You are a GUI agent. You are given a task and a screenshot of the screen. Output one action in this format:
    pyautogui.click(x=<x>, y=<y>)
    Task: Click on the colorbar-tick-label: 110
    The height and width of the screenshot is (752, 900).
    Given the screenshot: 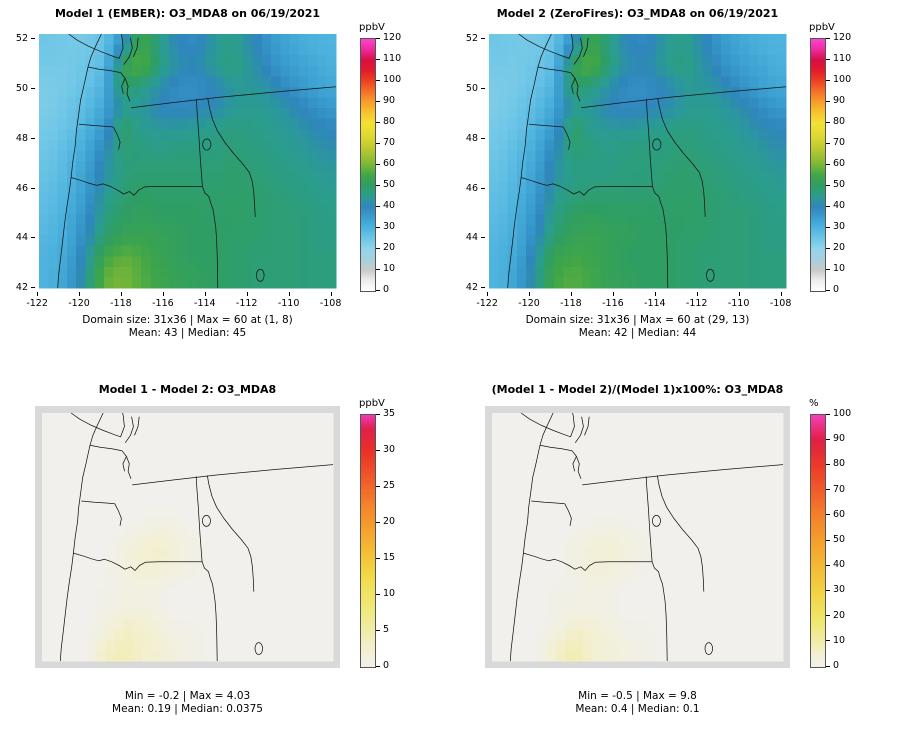 What is the action you would take?
    pyautogui.click(x=392, y=58)
    